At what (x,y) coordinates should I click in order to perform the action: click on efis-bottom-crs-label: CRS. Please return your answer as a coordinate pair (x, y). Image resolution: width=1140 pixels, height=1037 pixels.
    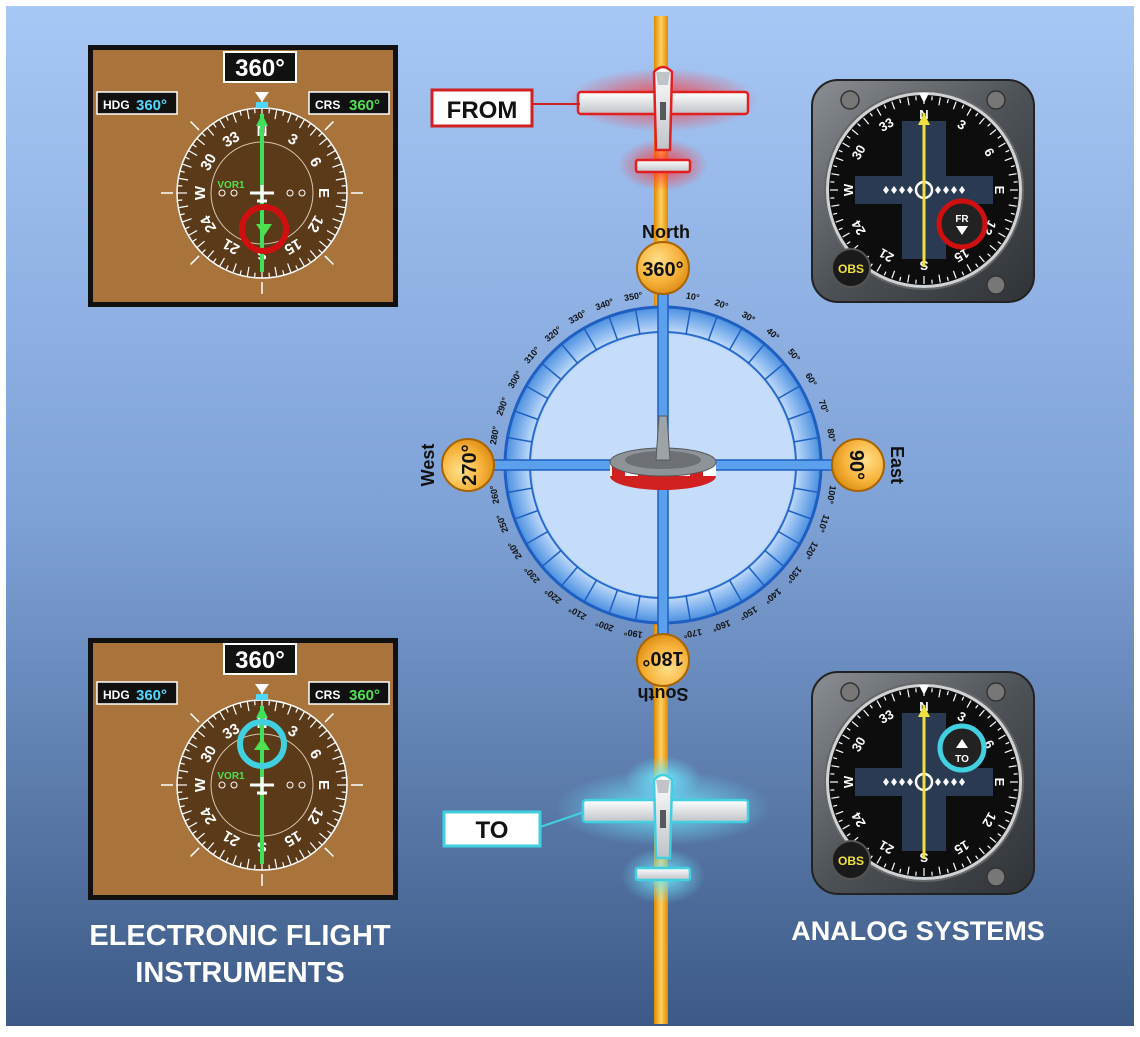
    Looking at the image, I should click on (327, 695).